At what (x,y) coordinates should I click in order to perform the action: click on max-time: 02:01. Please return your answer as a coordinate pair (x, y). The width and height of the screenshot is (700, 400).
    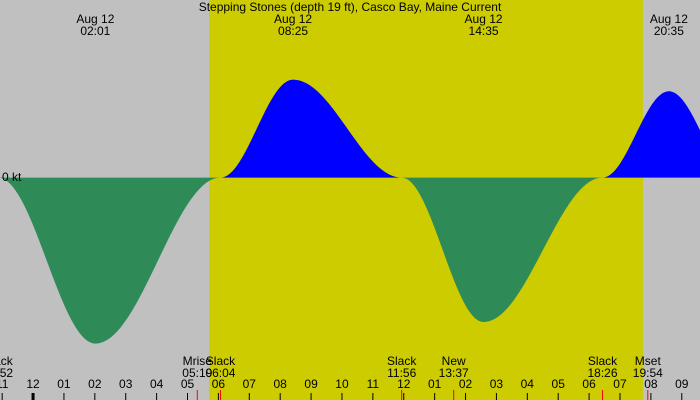
    Looking at the image, I should click on (95, 31).